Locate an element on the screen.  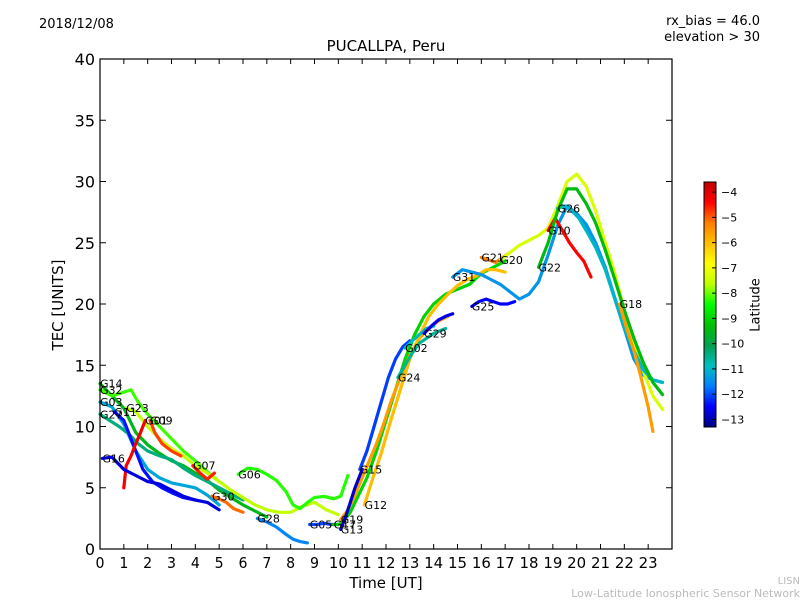
x-tick-label: 4 is located at coordinates (195, 563).